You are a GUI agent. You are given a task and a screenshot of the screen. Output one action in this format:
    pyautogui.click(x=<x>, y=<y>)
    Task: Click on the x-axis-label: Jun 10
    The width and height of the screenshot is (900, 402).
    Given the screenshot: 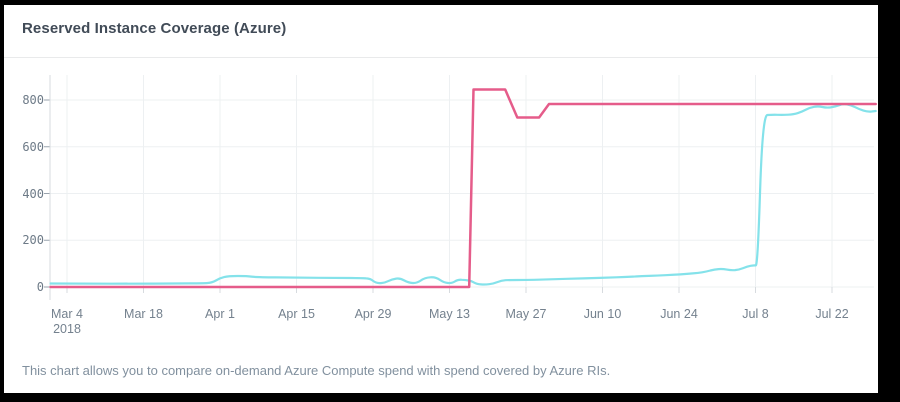 What is the action you would take?
    pyautogui.click(x=603, y=314)
    